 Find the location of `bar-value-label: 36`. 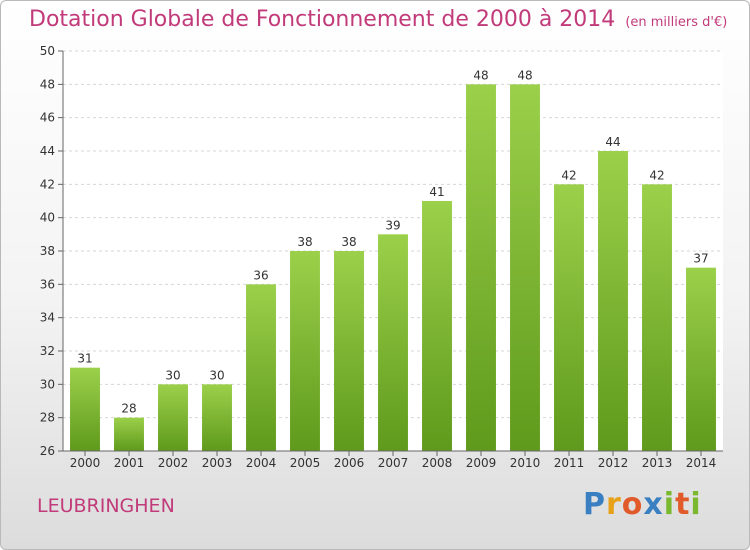

bar-value-label: 36 is located at coordinates (260, 275).